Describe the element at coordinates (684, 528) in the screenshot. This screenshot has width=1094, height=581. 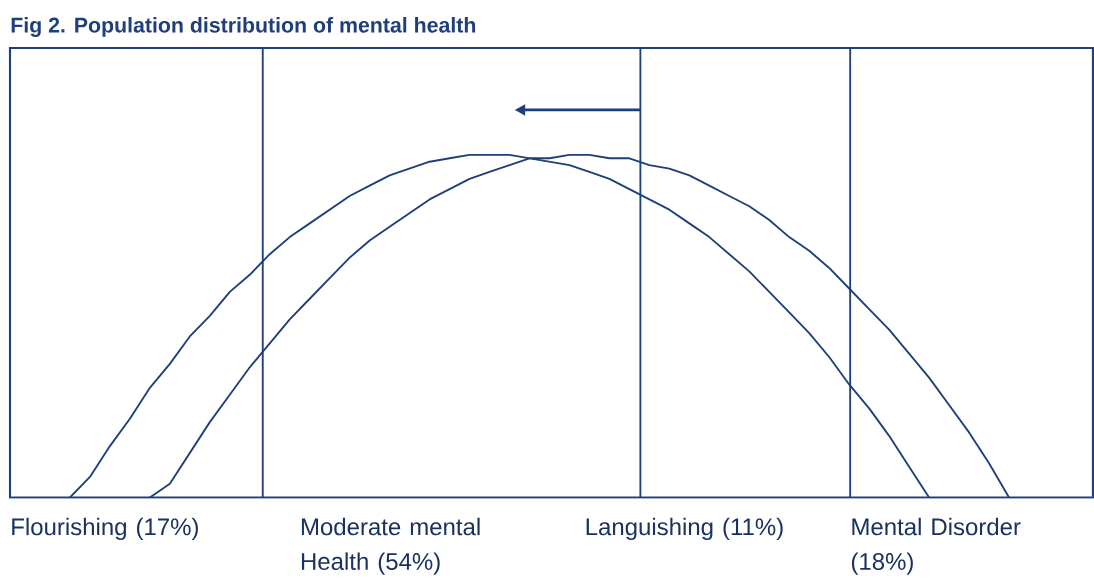
I see `text: Languishing (11%)` at that location.